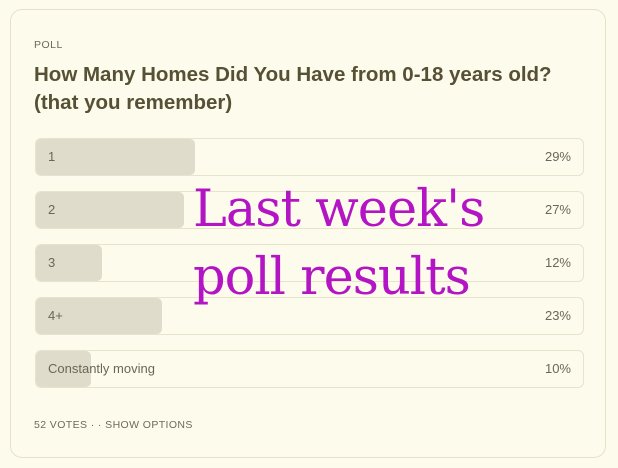  What do you see at coordinates (52, 156) in the screenshot?
I see `option-label: 1` at bounding box center [52, 156].